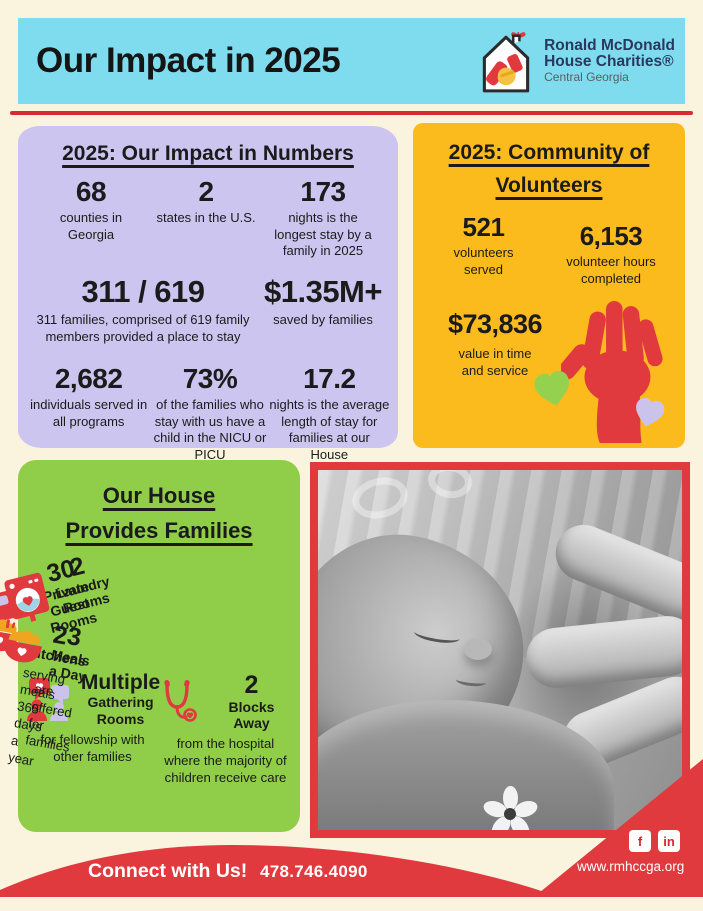  I want to click on stat-caption: states in the U.S., so click(206, 217).